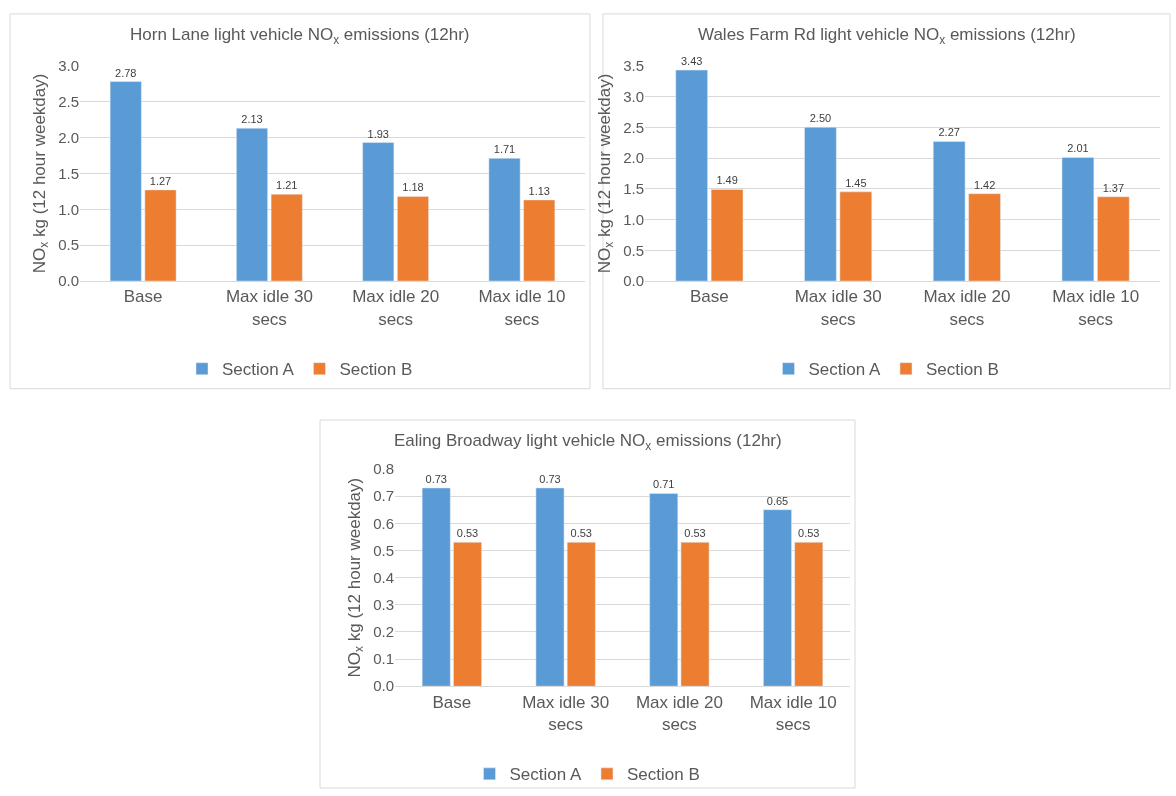 The image size is (1176, 796). I want to click on data-label: 1.45, so click(856, 182).